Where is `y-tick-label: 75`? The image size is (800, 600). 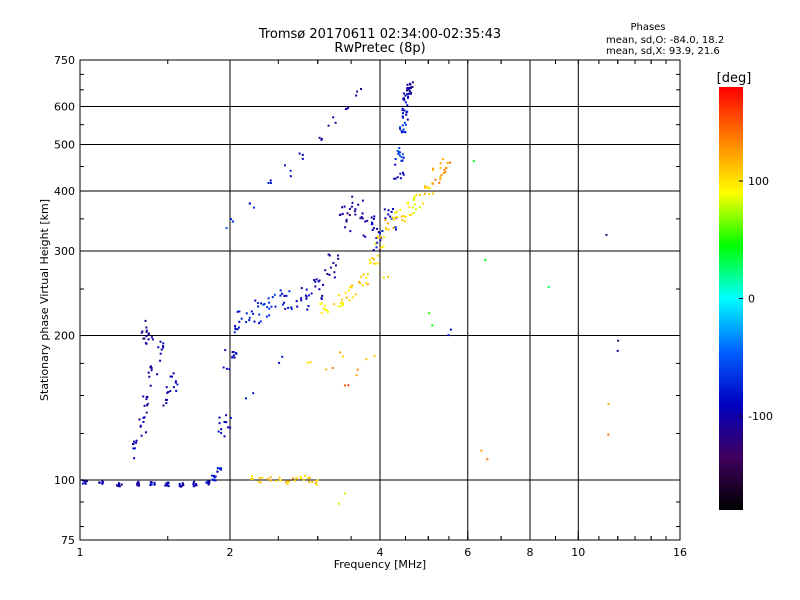 y-tick-label: 75 is located at coordinates (68, 540).